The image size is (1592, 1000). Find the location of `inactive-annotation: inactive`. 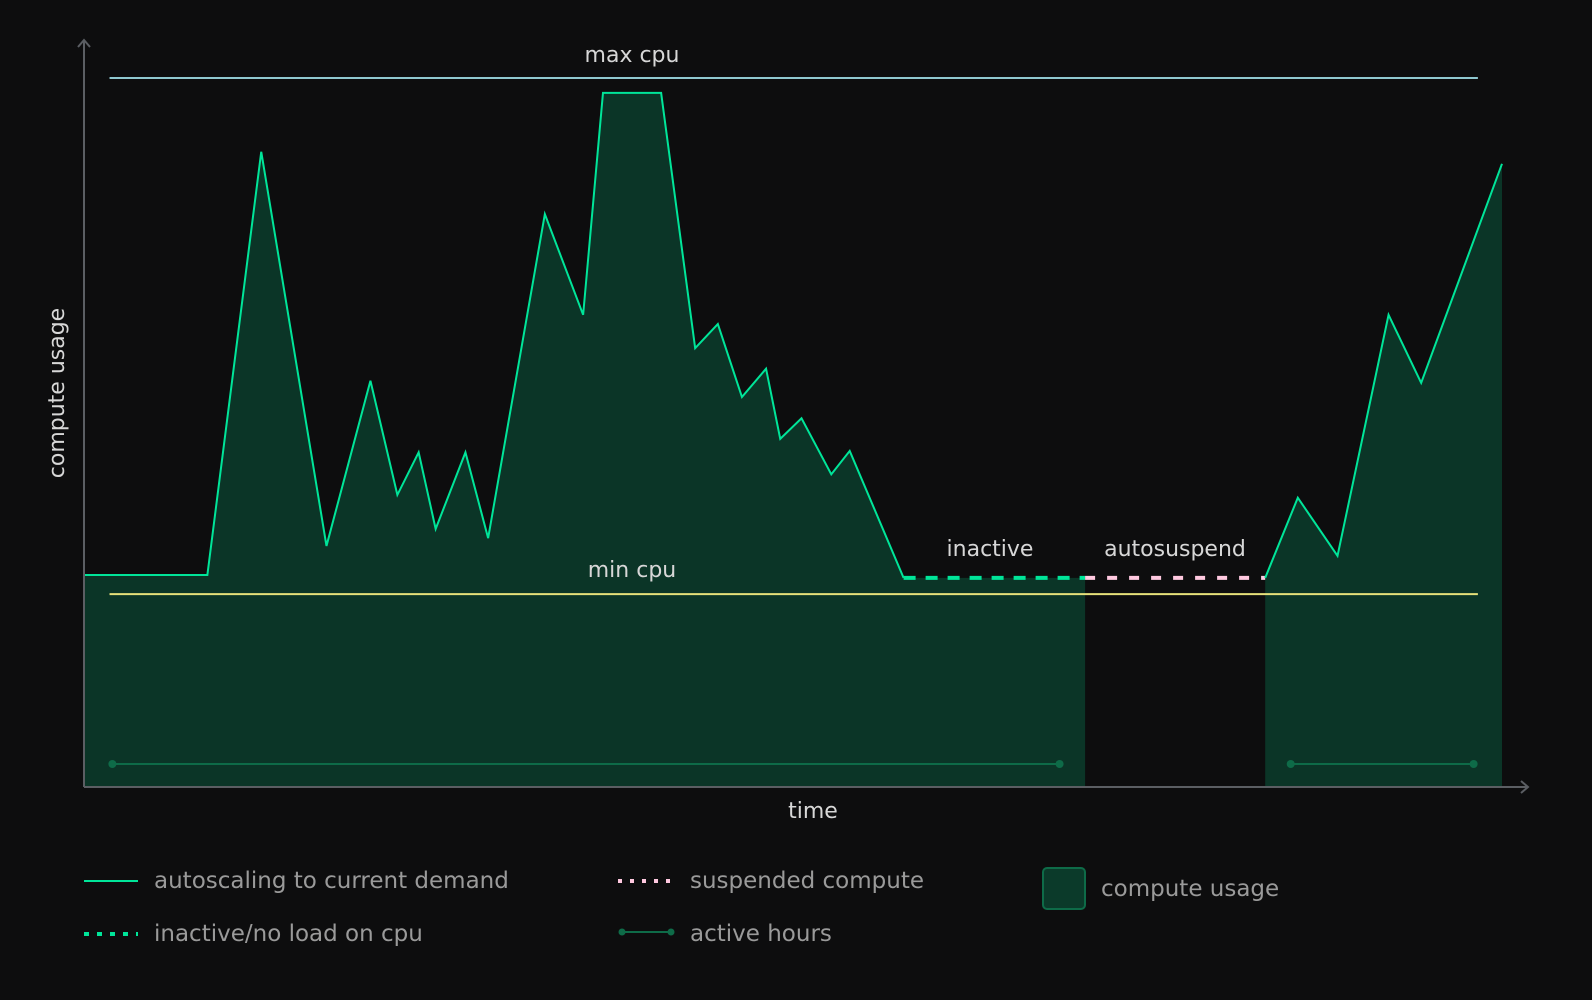

inactive-annotation: inactive is located at coordinates (990, 549).